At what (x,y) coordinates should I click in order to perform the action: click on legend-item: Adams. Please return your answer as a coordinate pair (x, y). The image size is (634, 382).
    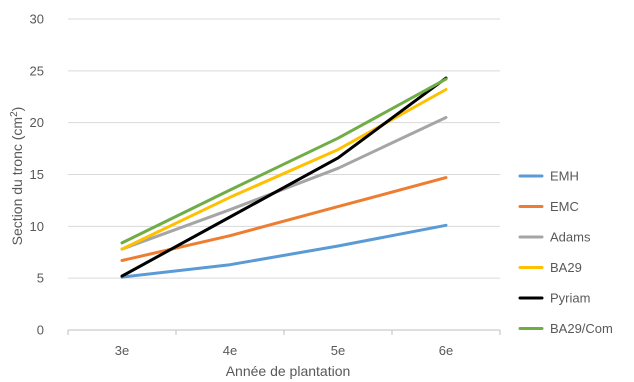
    Looking at the image, I should click on (554, 237).